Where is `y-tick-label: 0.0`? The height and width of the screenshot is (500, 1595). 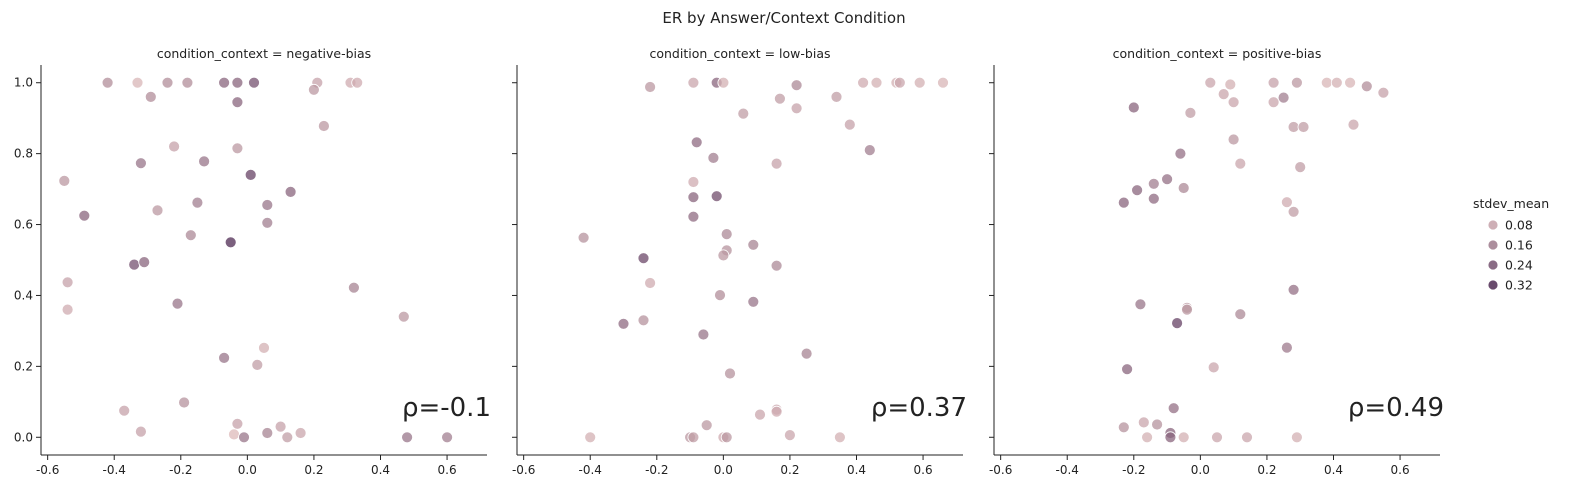 y-tick-label: 0.0 is located at coordinates (23, 437).